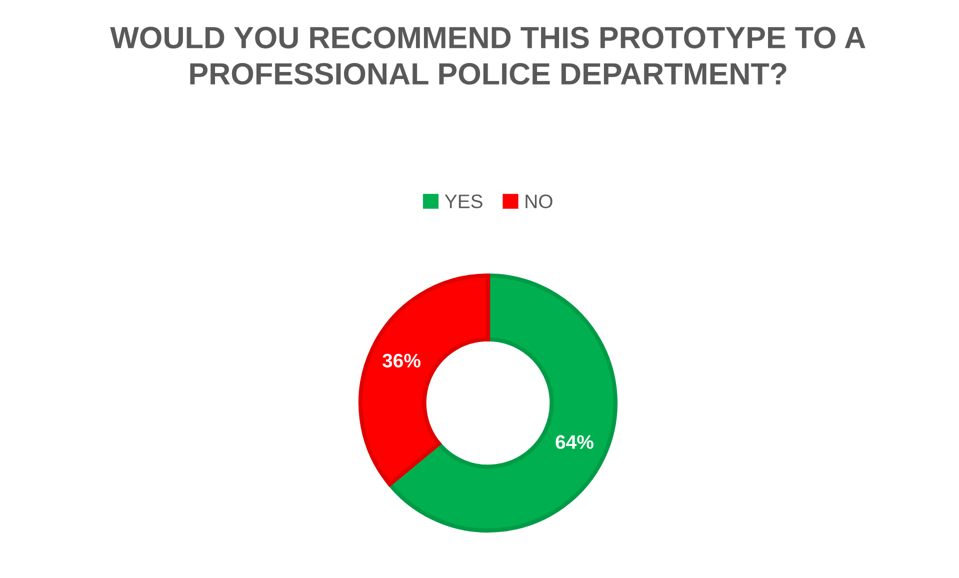 Image resolution: width=959 pixels, height=578 pixels. What do you see at coordinates (575, 442) in the screenshot?
I see `data-label: 64%` at bounding box center [575, 442].